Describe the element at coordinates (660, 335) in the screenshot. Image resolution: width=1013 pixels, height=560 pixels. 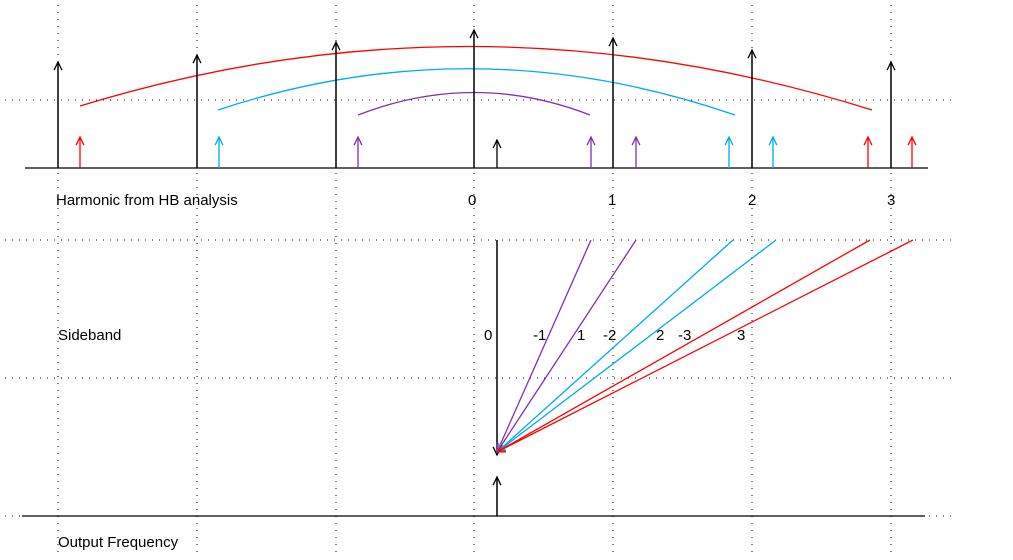
I see `sideband-number: 2` at that location.